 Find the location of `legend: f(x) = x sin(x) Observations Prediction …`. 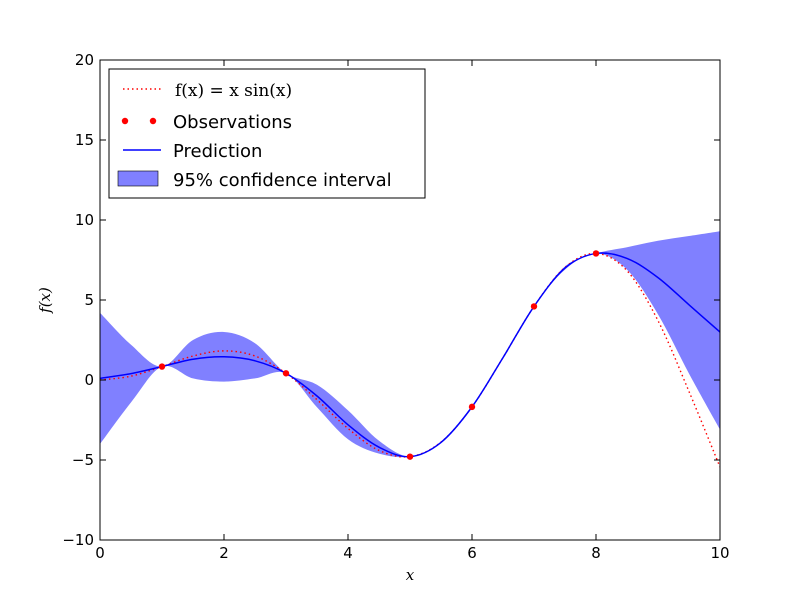

legend: f(x) = x sin(x) Observations Prediction … is located at coordinates (267, 133).